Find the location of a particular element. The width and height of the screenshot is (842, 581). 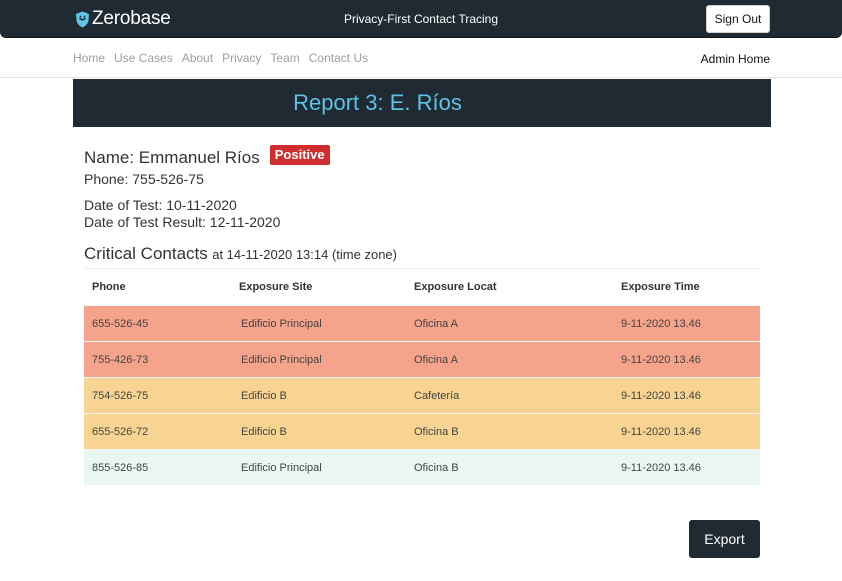

nav-link-privacy: Privacy is located at coordinates (242, 58).